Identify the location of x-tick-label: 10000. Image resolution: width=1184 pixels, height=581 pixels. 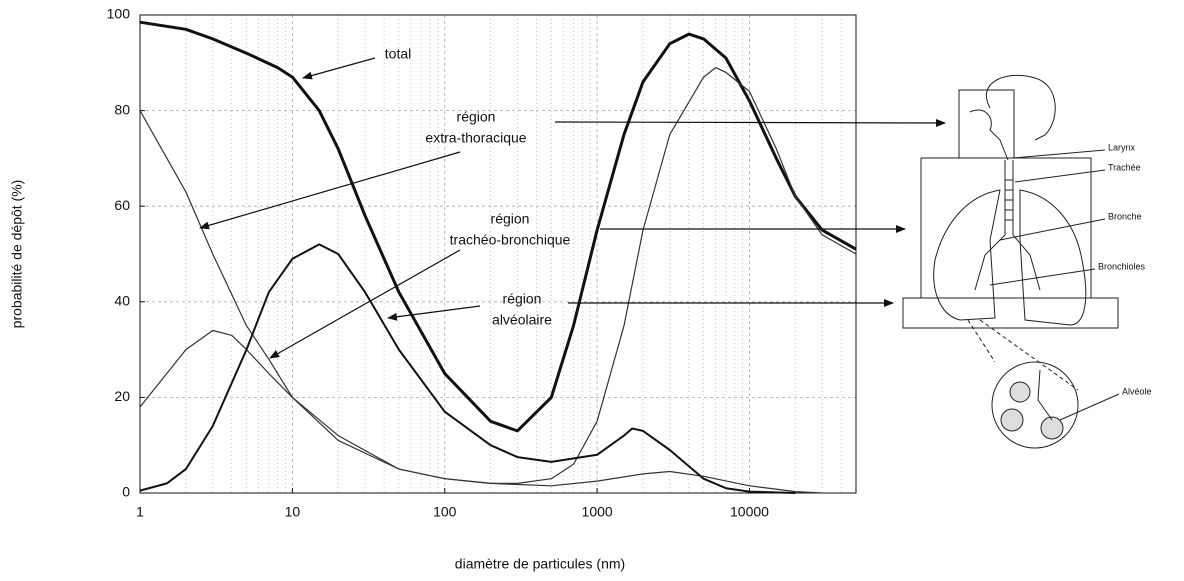
(749, 512).